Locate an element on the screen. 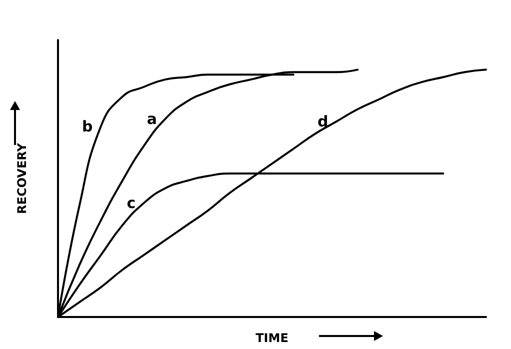 The image size is (511, 349). y-axis-title: RECOVERY is located at coordinates (22, 178).